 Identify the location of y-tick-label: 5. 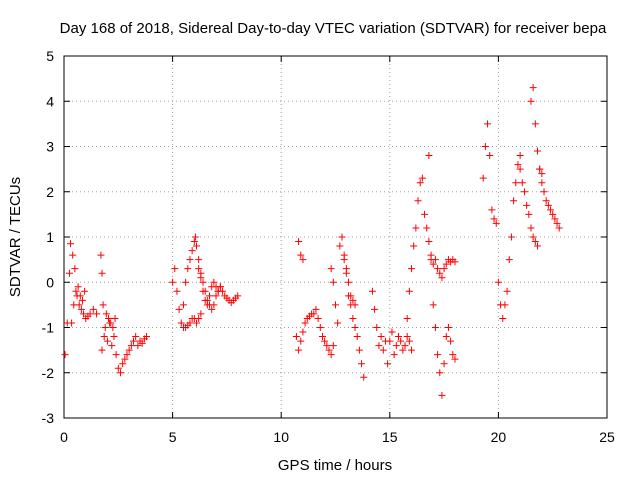
(50, 56).